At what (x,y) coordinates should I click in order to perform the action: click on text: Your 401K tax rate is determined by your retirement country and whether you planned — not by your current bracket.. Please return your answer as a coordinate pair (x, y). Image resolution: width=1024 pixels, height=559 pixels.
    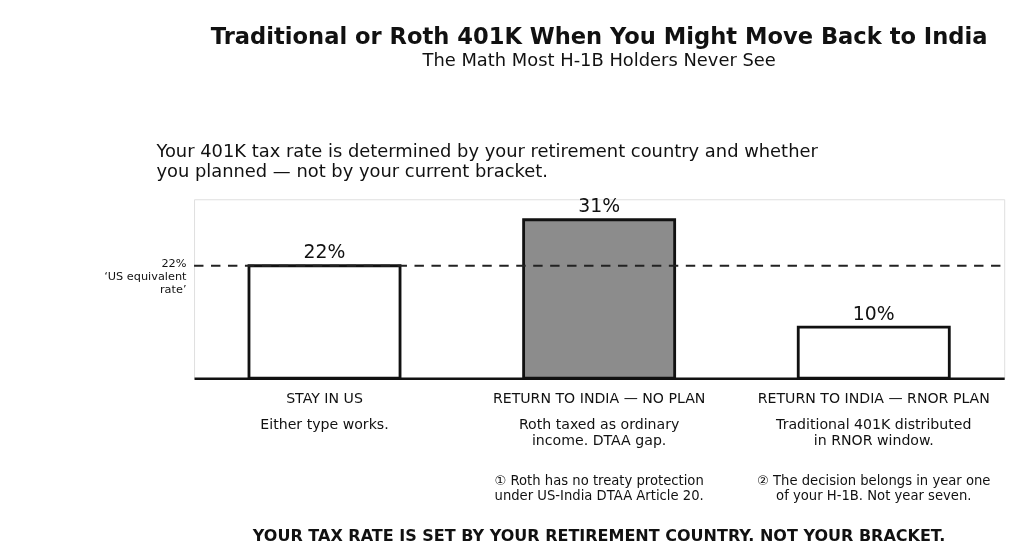
    Looking at the image, I should click on (487, 160).